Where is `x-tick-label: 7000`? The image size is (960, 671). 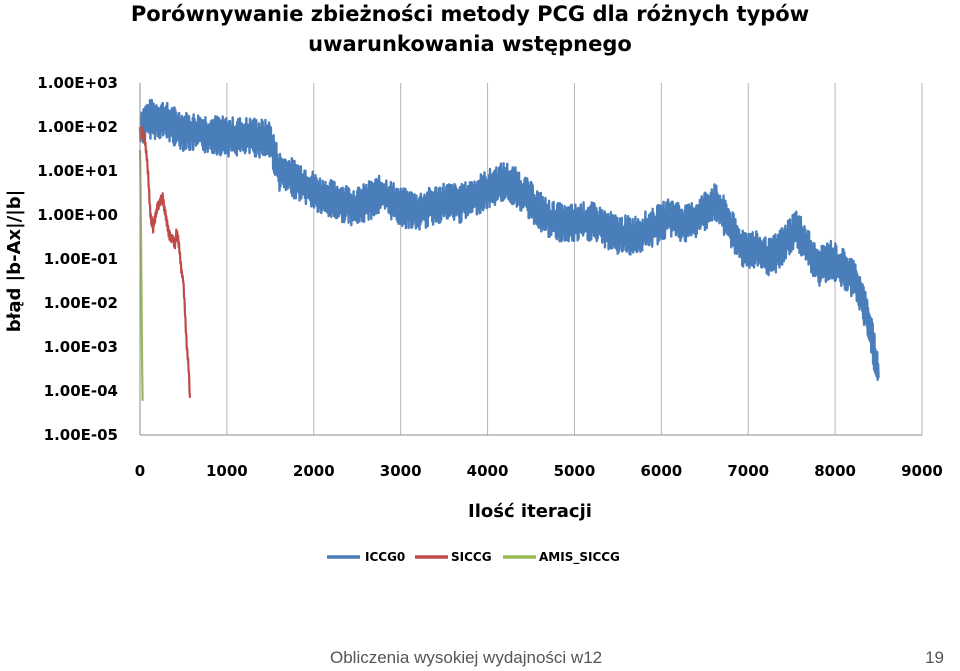
x-tick-label: 7000 is located at coordinates (748, 471).